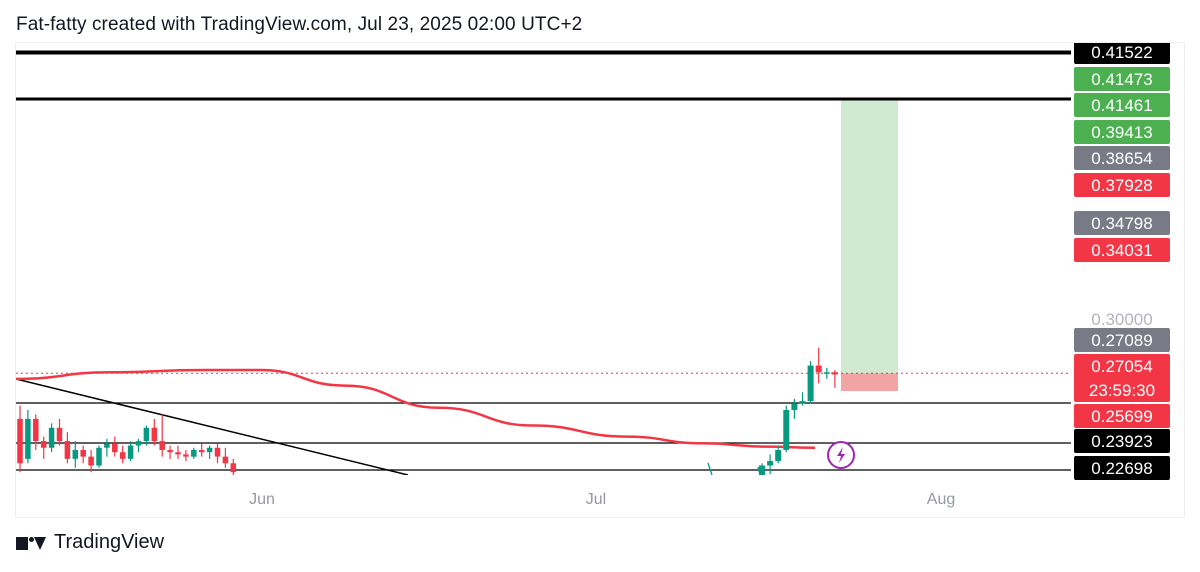 This screenshot has height=572, width=1200. Describe the element at coordinates (1121, 319) in the screenshot. I see `price-label: 0.30000` at that location.